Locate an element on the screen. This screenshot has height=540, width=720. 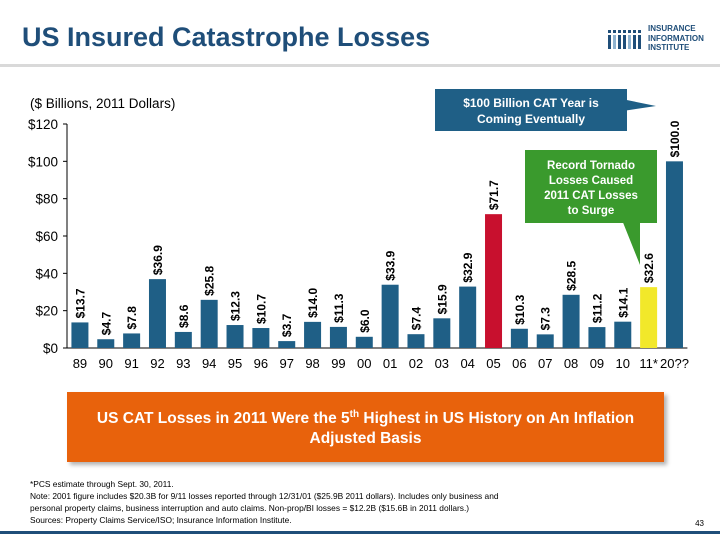
callout-green-line1: Record Tornado is located at coordinates (591, 166).